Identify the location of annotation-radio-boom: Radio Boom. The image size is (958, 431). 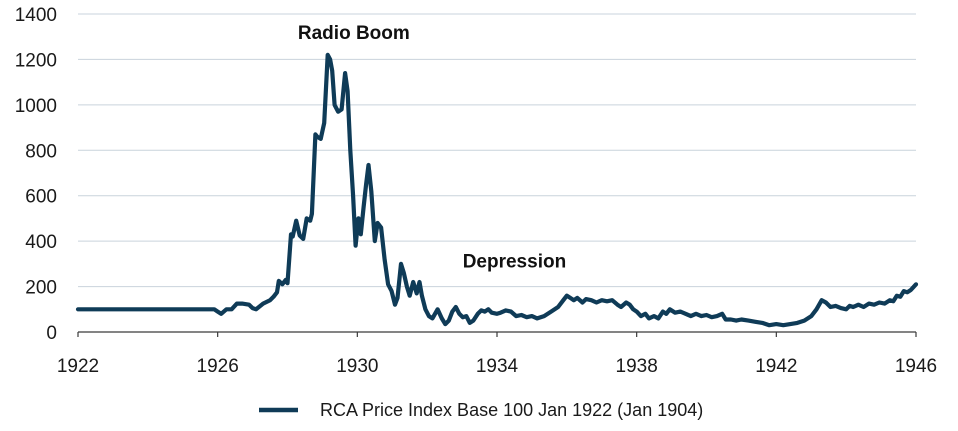
(354, 33).